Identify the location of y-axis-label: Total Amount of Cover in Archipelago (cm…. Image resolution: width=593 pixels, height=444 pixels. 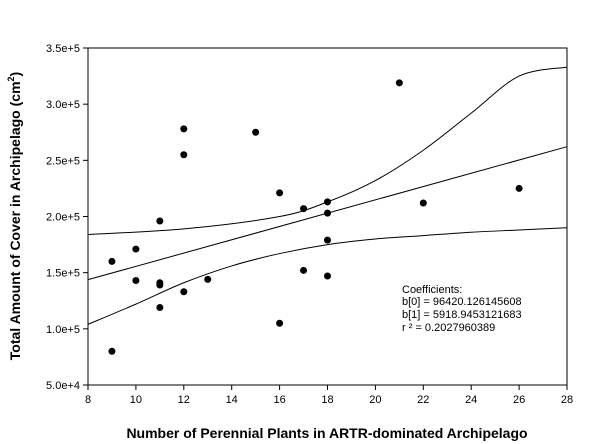
(14, 216).